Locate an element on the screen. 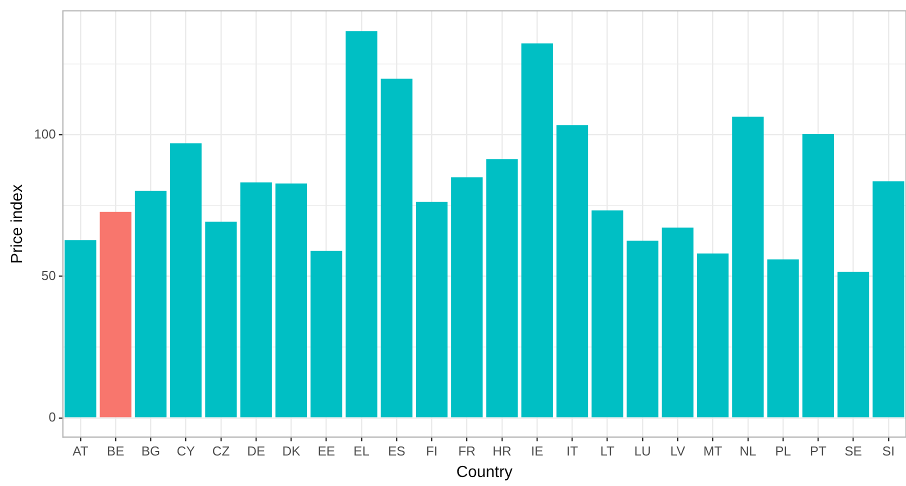 The height and width of the screenshot is (486, 906). y-tick-label: 50 is located at coordinates (48, 275).